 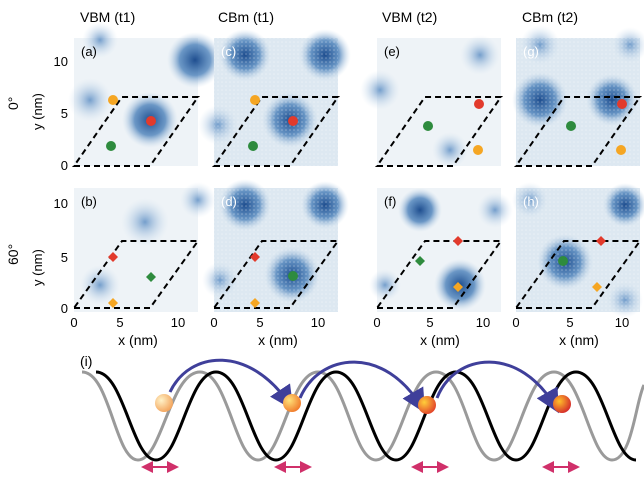 I want to click on panel-h: (h), so click(x=578, y=250).